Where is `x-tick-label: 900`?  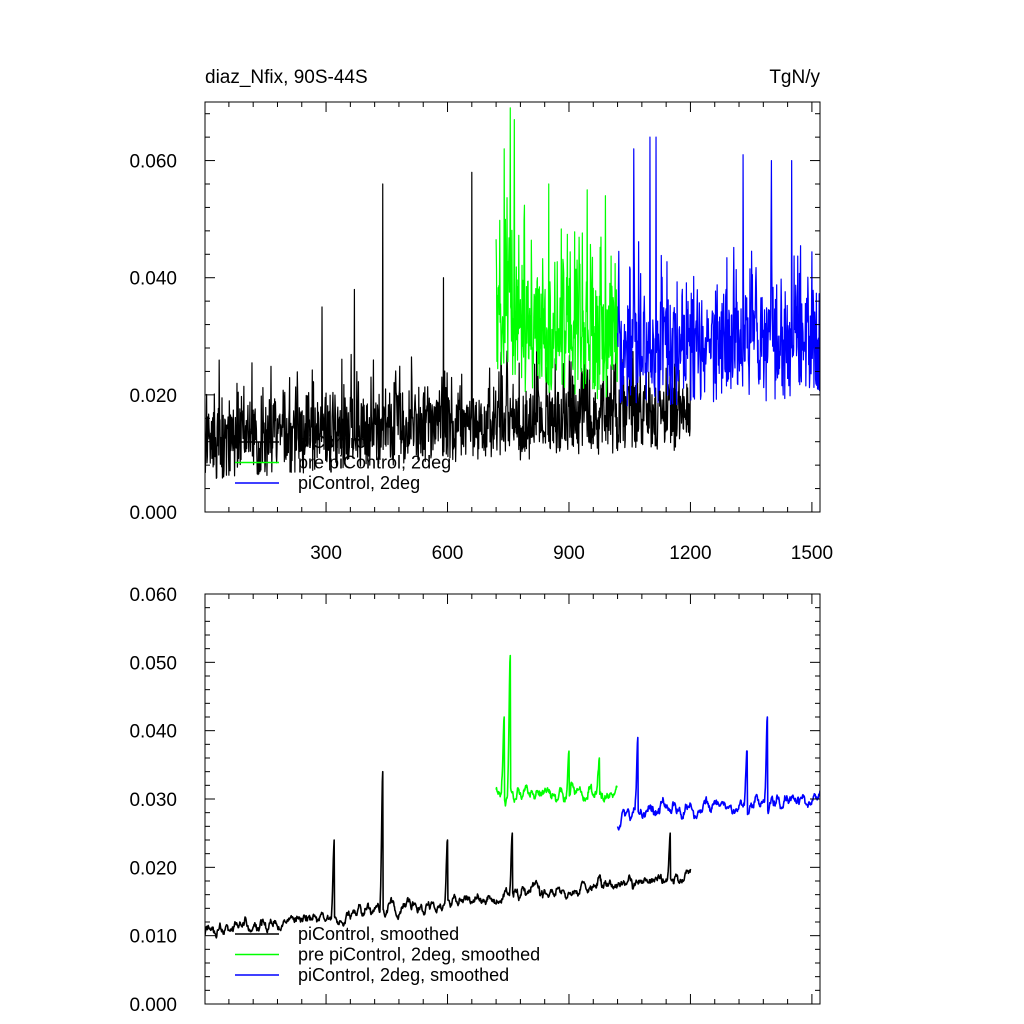 x-tick-label: 900 is located at coordinates (569, 553).